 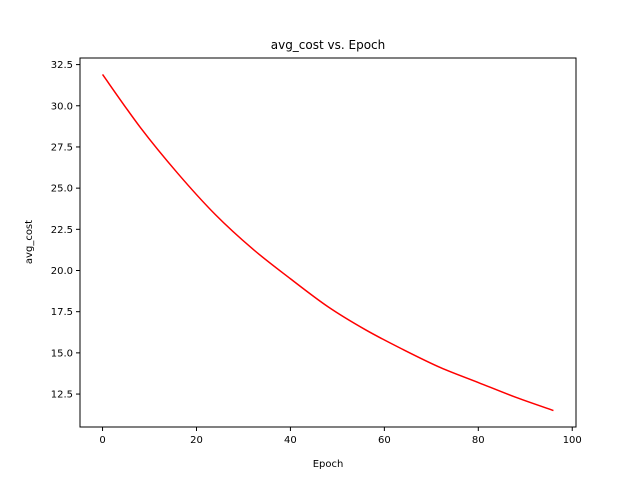 What do you see at coordinates (572, 440) in the screenshot?
I see `x-tick-label: 100` at bounding box center [572, 440].